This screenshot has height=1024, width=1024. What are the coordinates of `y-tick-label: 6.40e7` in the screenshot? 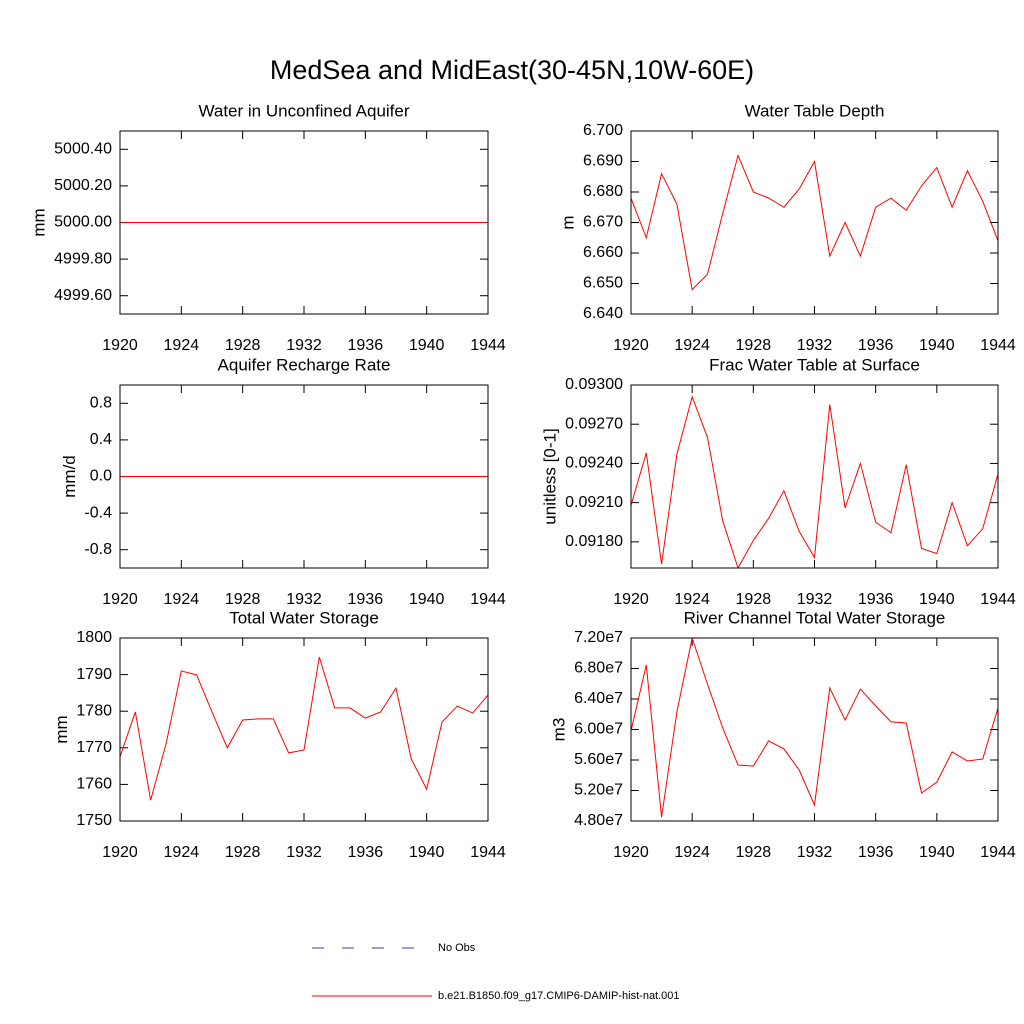 It's located at (598, 698).